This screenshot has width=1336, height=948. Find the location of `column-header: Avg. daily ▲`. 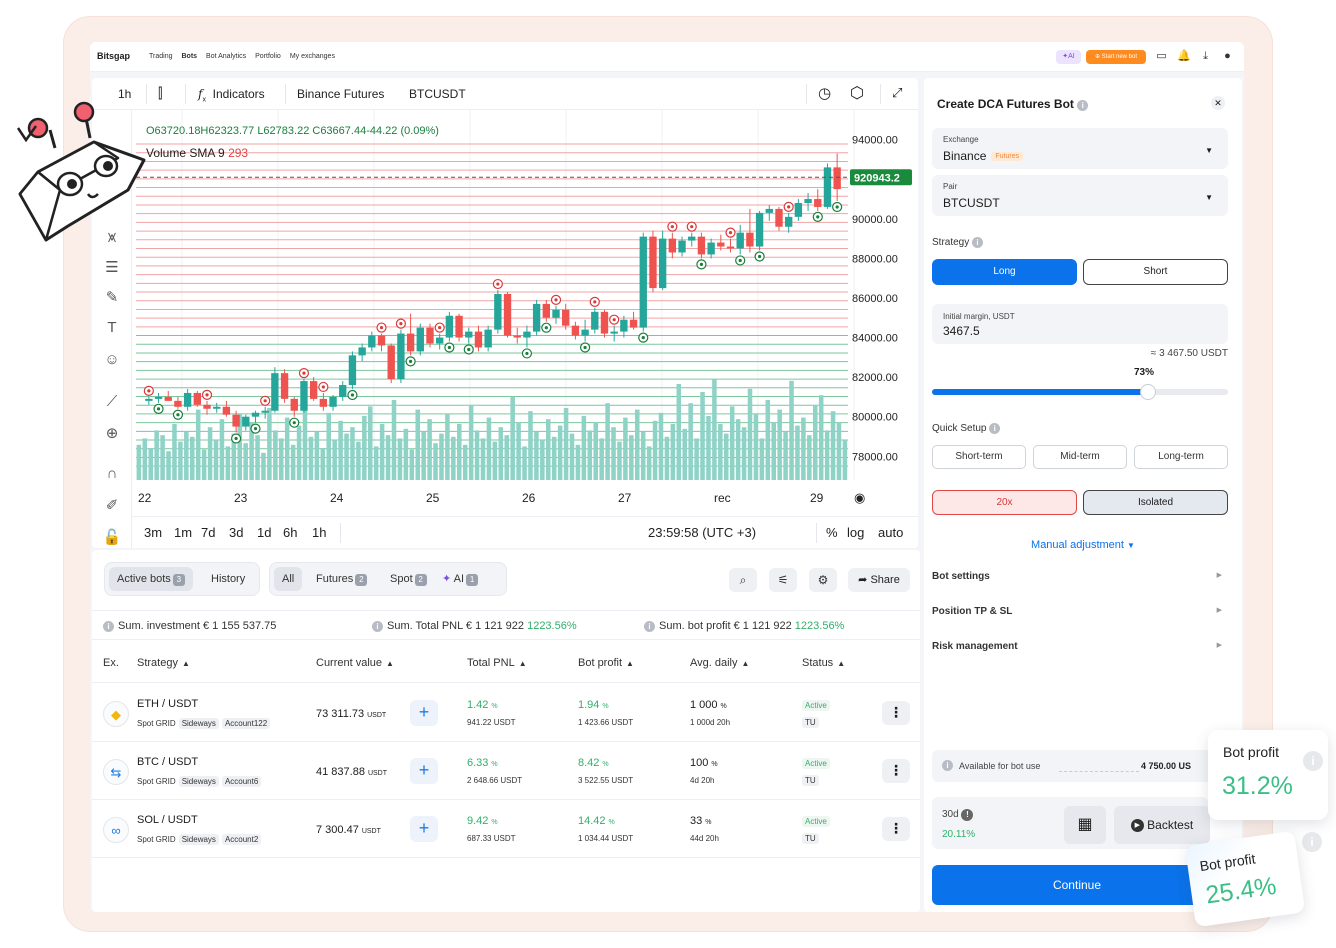

column-header: Avg. daily ▲ is located at coordinates (720, 663).